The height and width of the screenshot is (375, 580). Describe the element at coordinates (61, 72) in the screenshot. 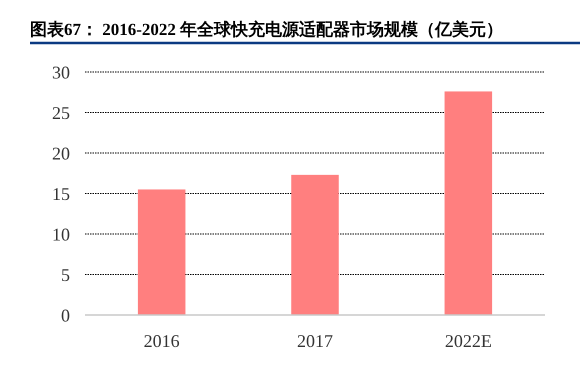

I see `y-tick-label: 30` at that location.